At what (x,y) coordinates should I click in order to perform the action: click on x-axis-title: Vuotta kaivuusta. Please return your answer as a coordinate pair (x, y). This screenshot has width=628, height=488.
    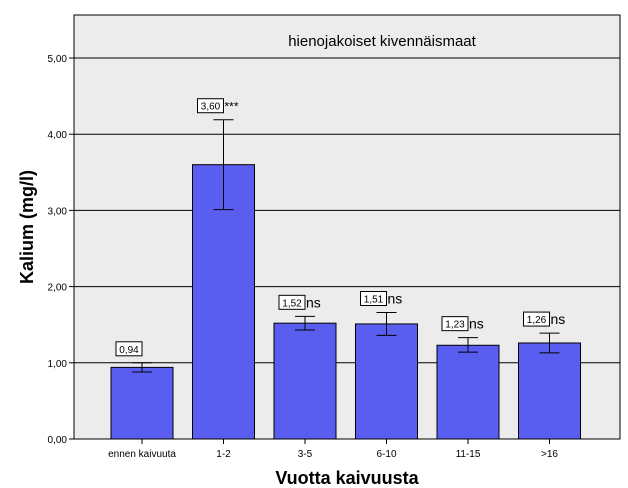
    Looking at the image, I should click on (347, 478).